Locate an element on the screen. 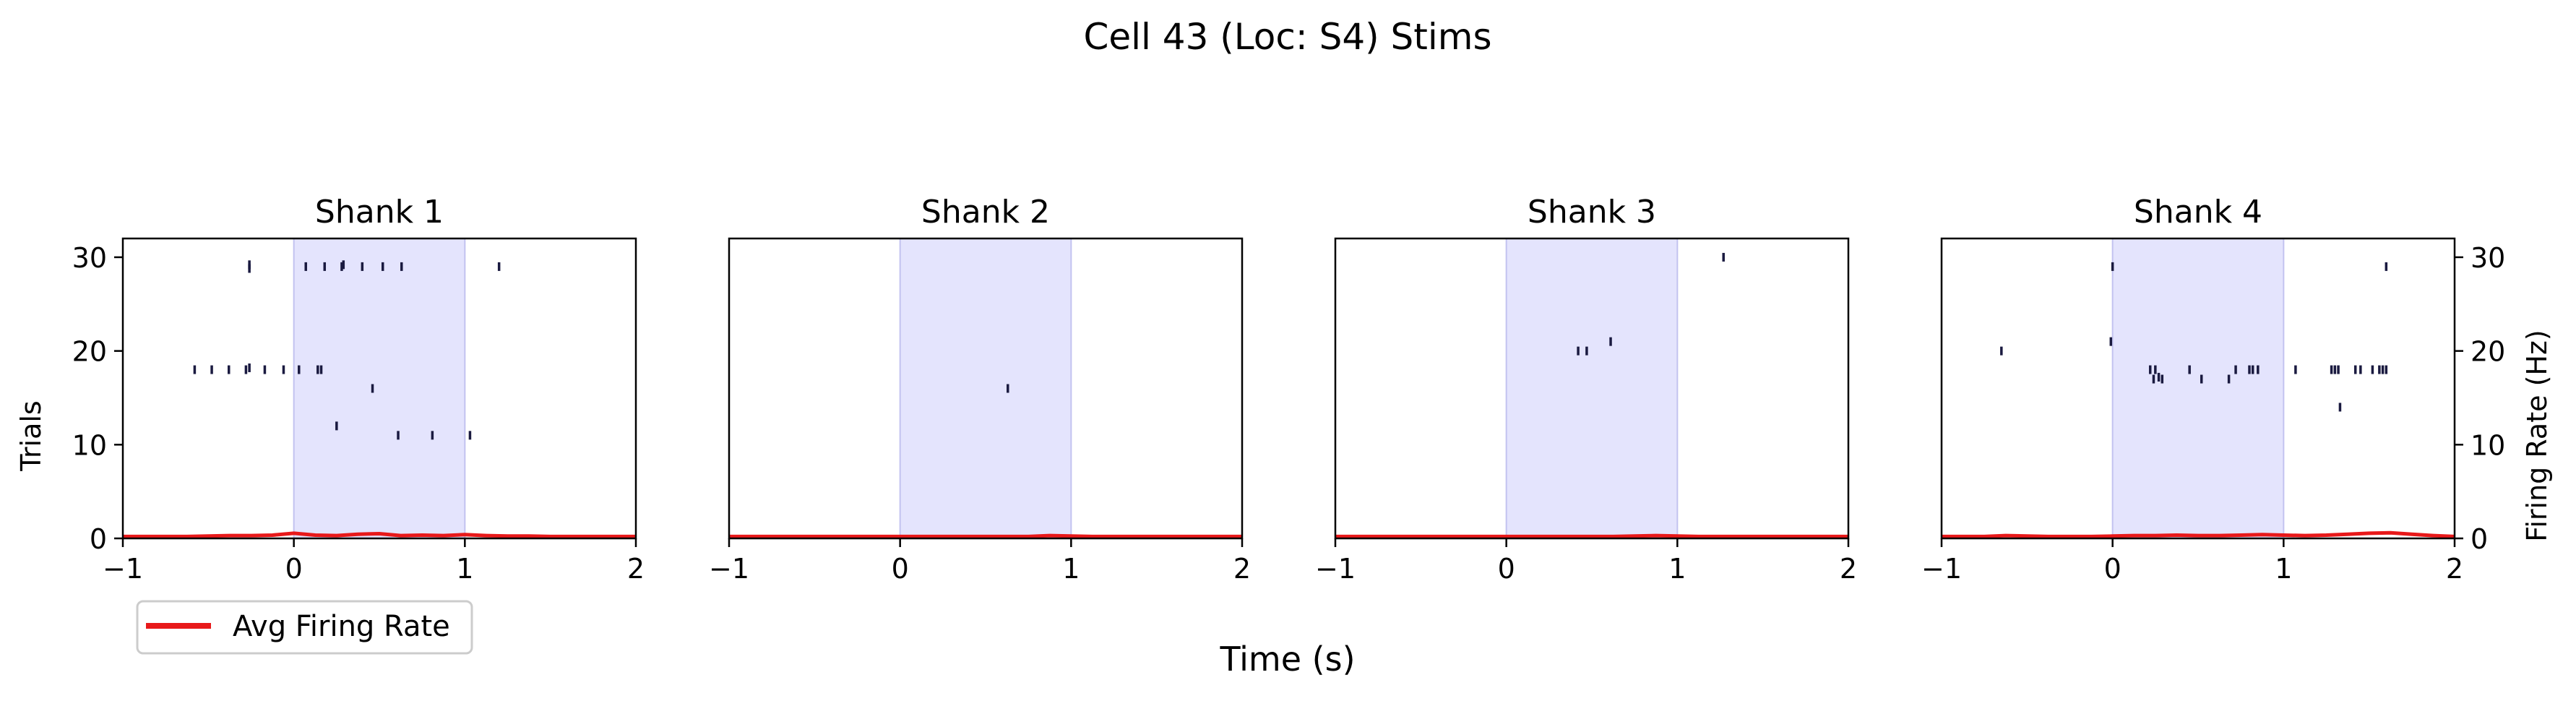 The image size is (2576, 701). x-axis-label: Time (s) is located at coordinates (1287, 659).